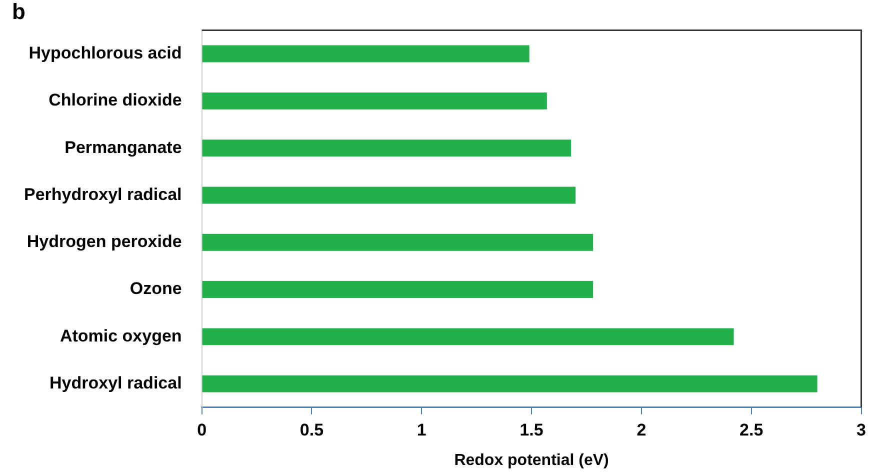 The image size is (872, 476). I want to click on text: b, so click(19, 12).